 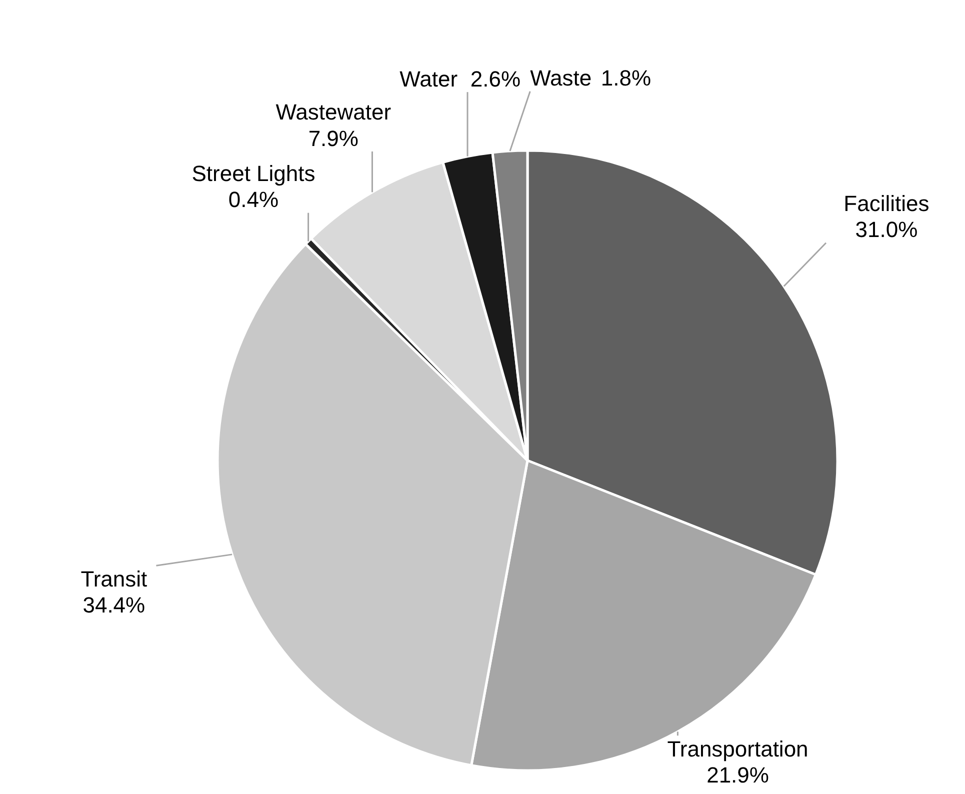 I want to click on slice-label: Wastewater, so click(x=334, y=111).